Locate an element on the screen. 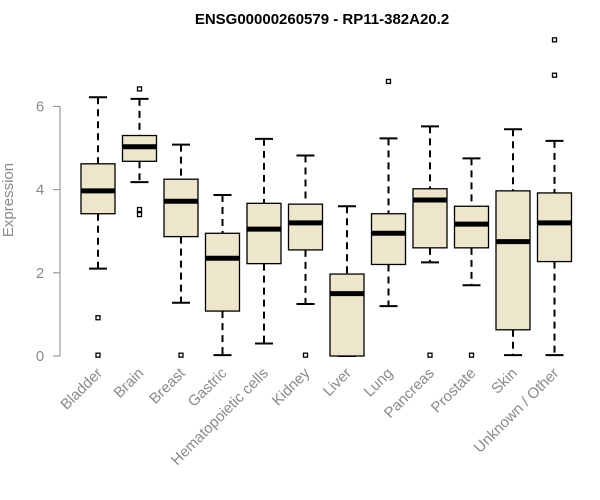  y-tick-label: 6 is located at coordinates (40, 106).